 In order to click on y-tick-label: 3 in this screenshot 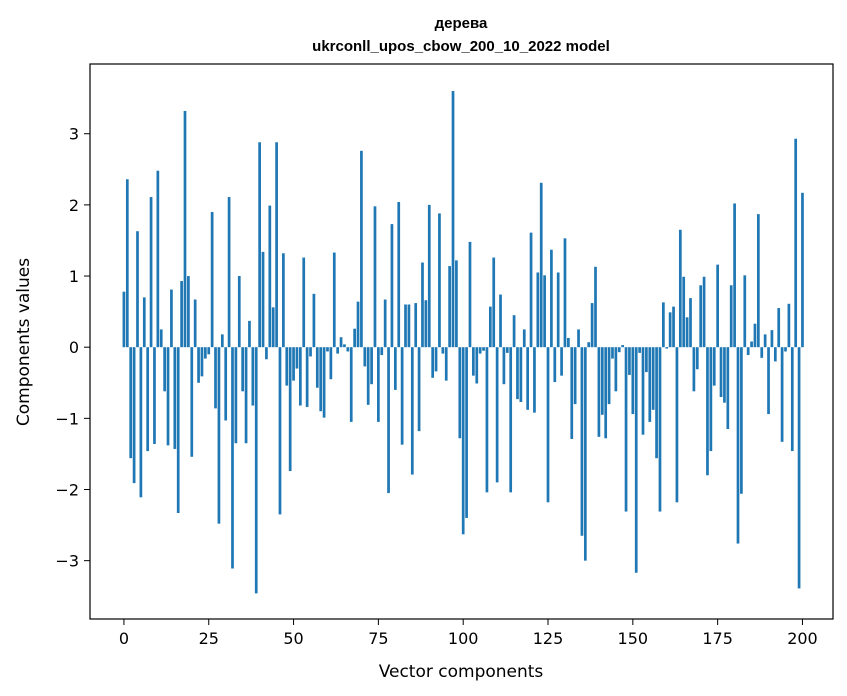, I will do `click(74, 134)`.